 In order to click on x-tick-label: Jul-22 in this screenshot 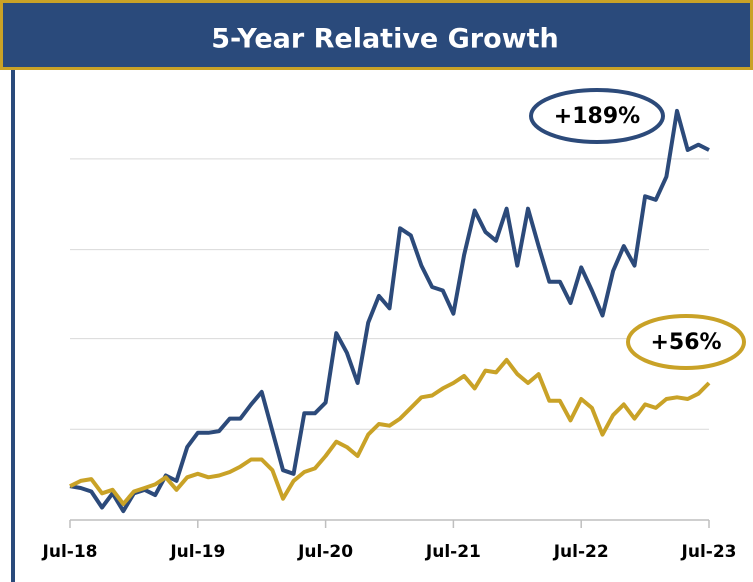, I will do `click(581, 552)`.